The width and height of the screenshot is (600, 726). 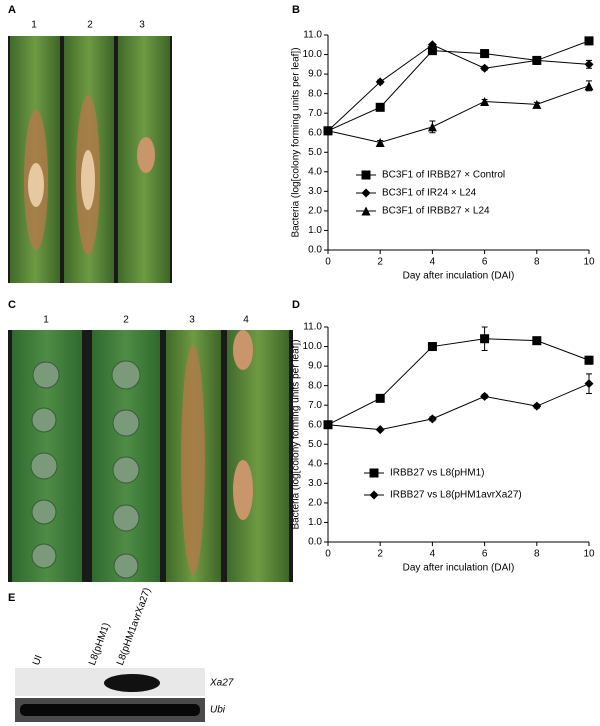 I want to click on panel-label: D, so click(x=296, y=305).